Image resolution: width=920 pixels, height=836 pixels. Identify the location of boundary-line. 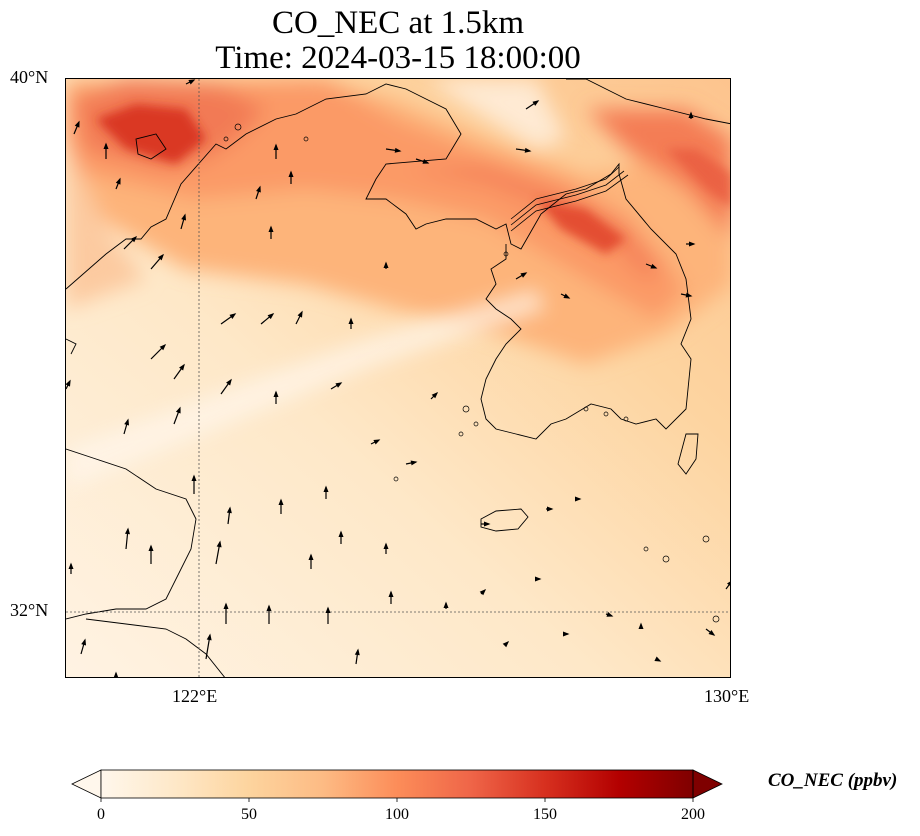
(569, 199).